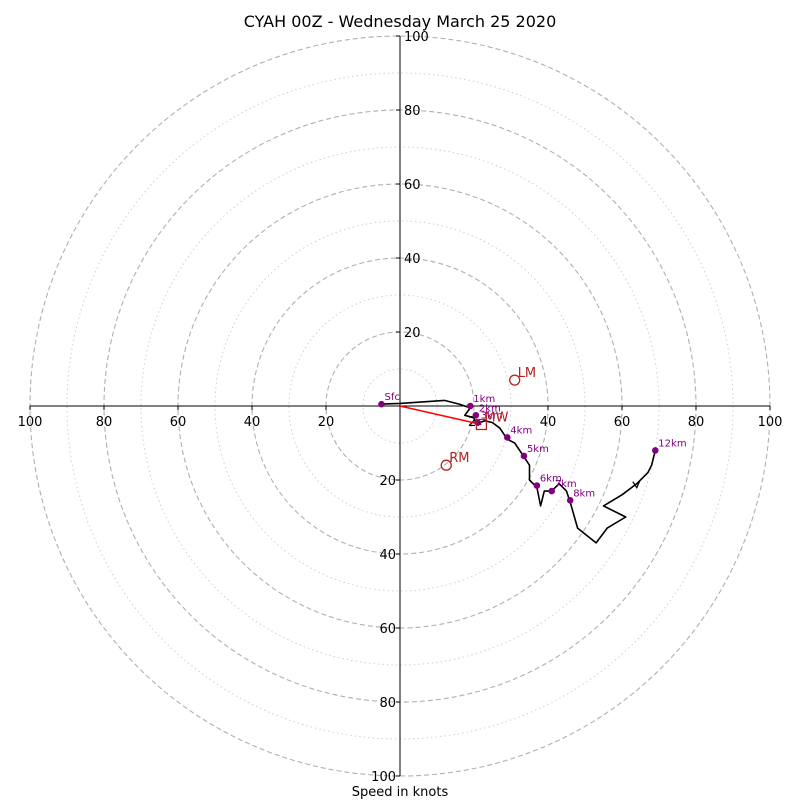 This screenshot has height=800, width=800. Describe the element at coordinates (672, 443) in the screenshot. I see `height-label: 12km` at that location.